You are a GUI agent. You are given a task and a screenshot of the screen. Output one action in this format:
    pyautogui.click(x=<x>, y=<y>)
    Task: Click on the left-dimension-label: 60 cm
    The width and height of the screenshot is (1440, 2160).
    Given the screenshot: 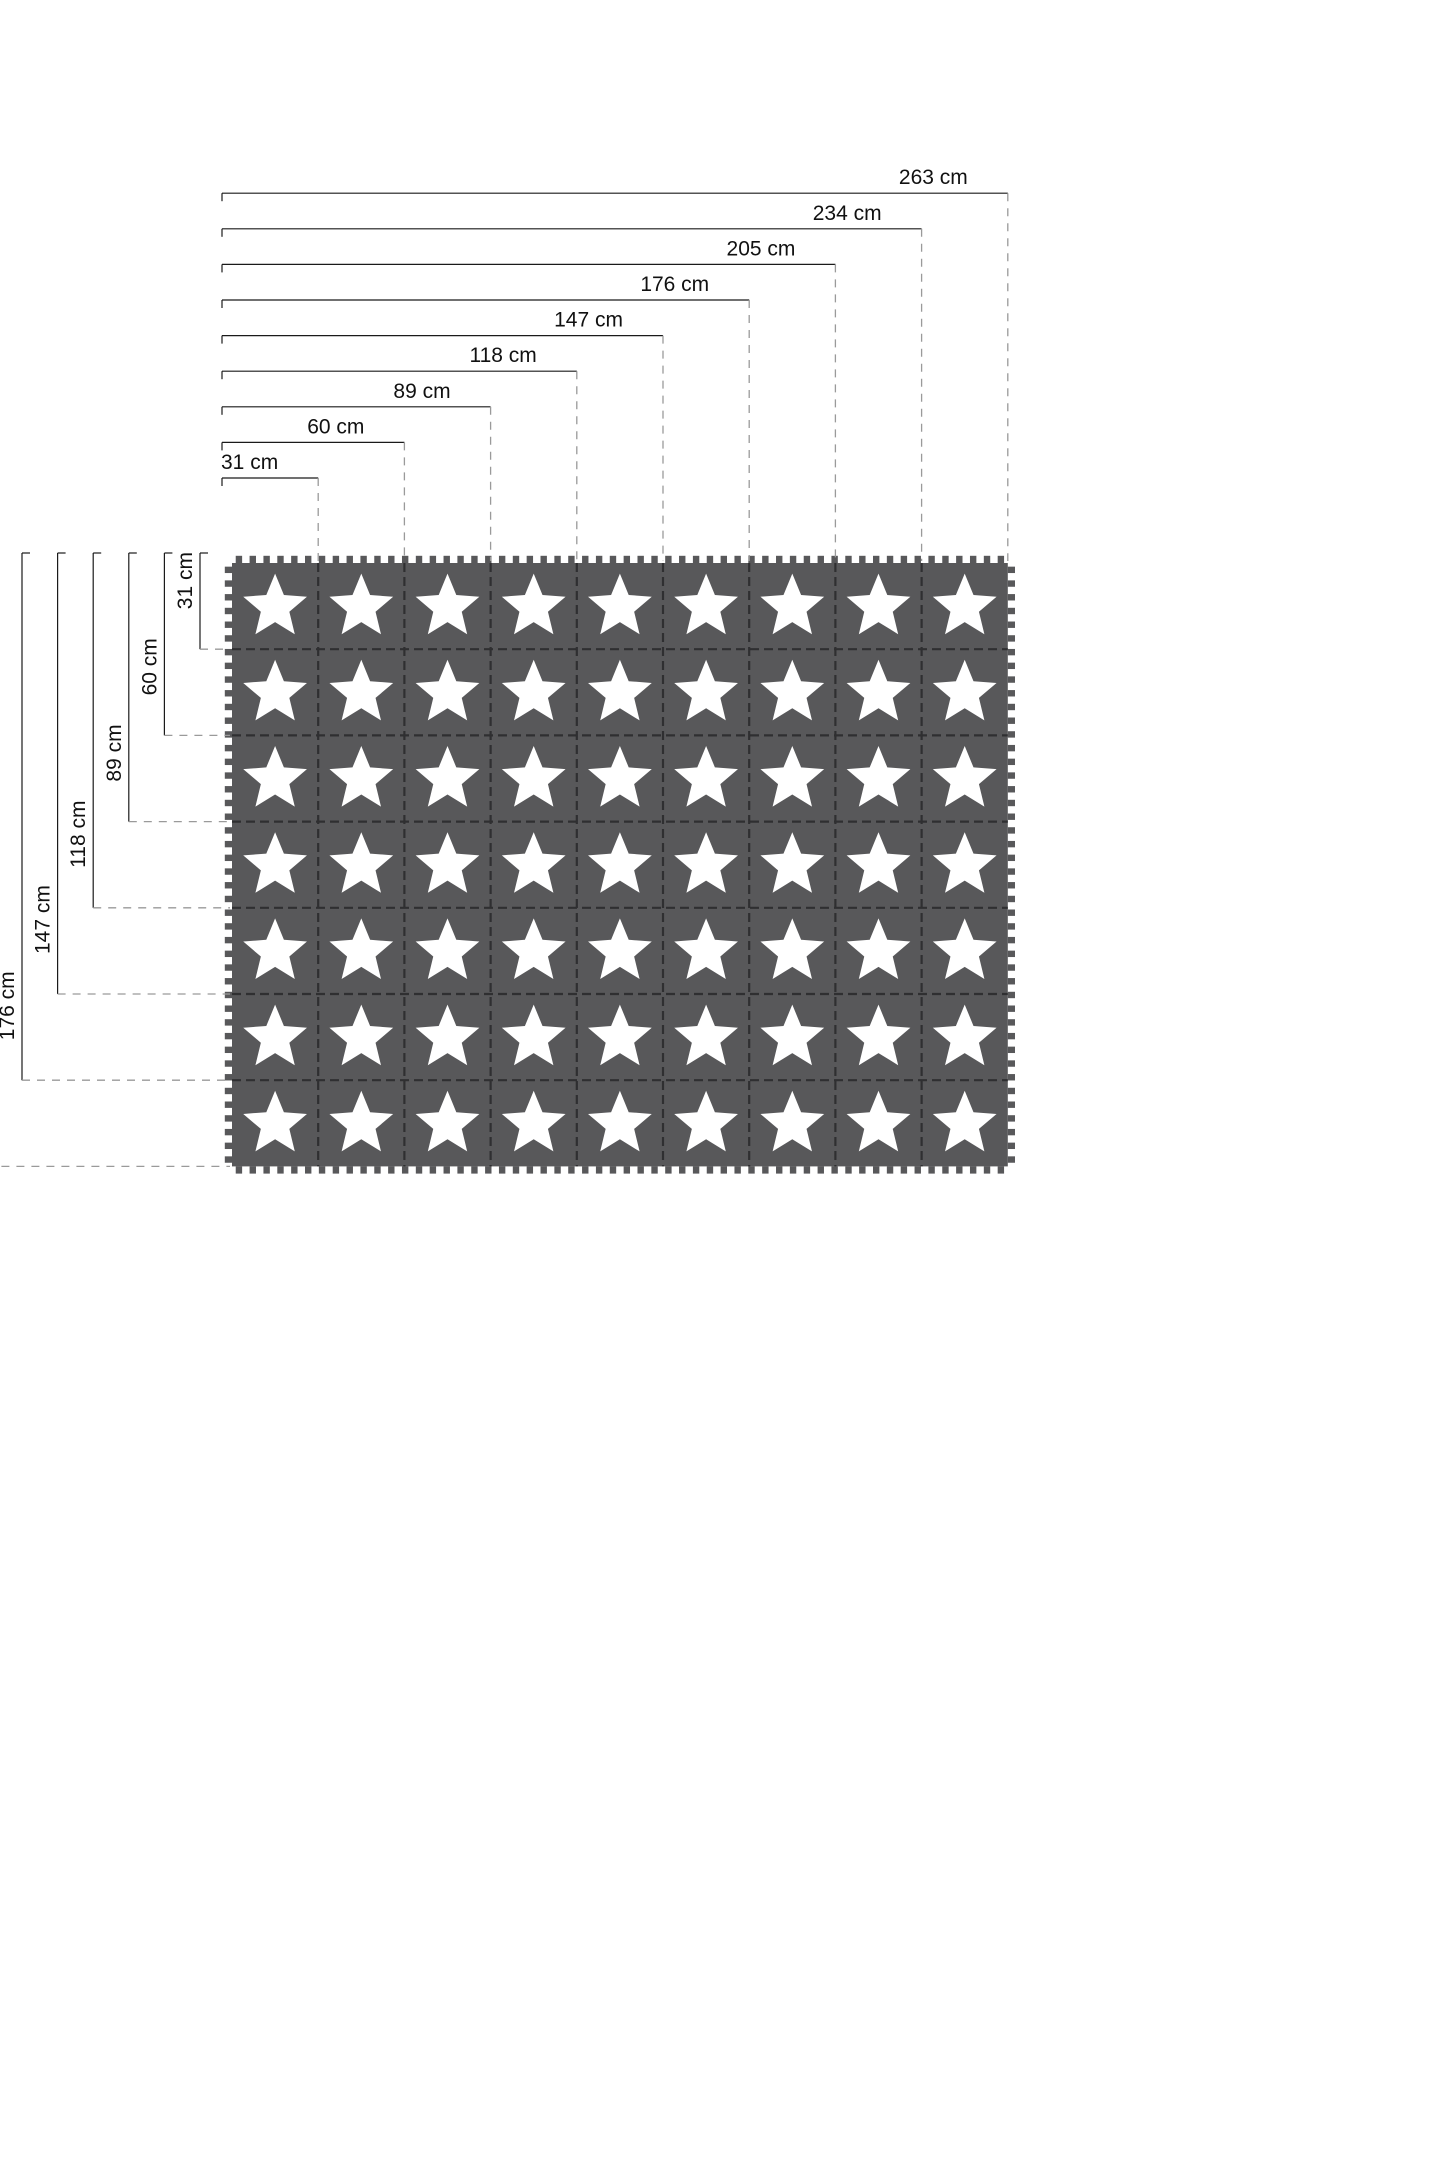 What is the action you would take?
    pyautogui.click(x=149, y=666)
    